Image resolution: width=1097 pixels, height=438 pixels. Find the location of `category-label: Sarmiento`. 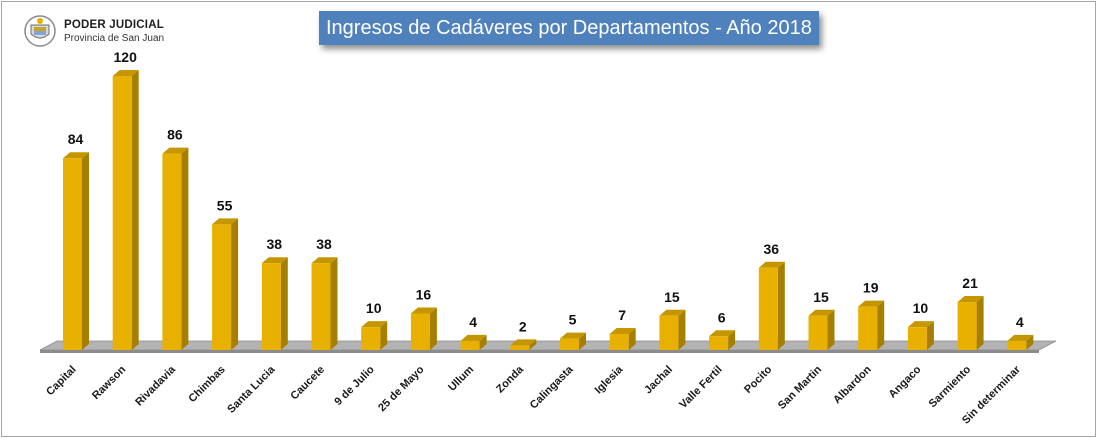

category-label: Sarmiento is located at coordinates (950, 386).